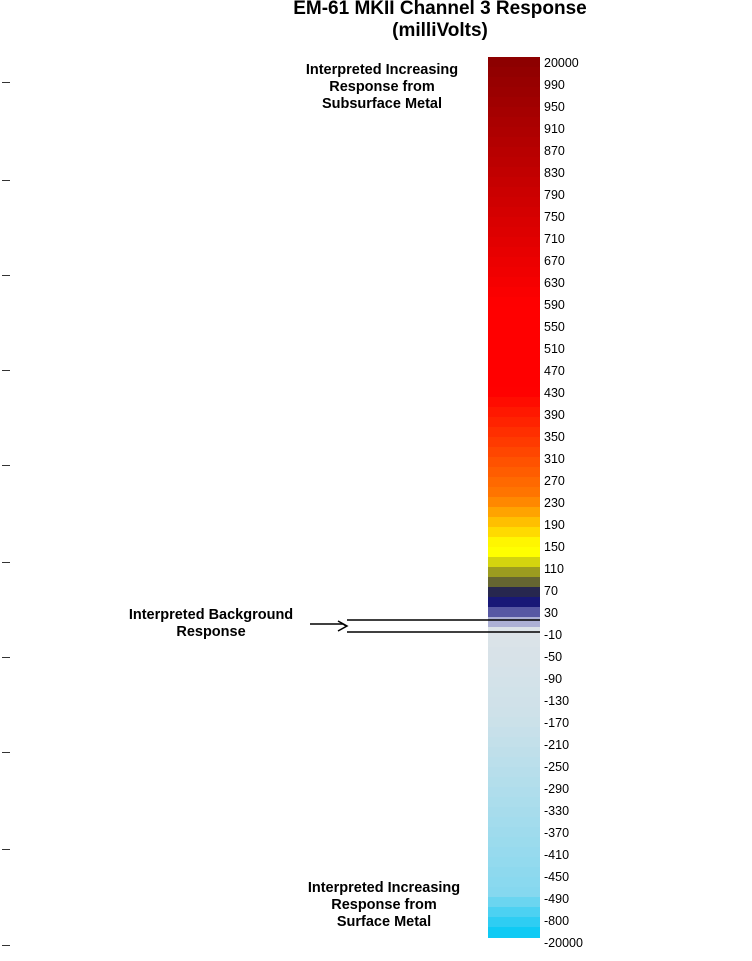 This screenshot has height=961, width=752. I want to click on scale-tick-label: -800, so click(557, 921).